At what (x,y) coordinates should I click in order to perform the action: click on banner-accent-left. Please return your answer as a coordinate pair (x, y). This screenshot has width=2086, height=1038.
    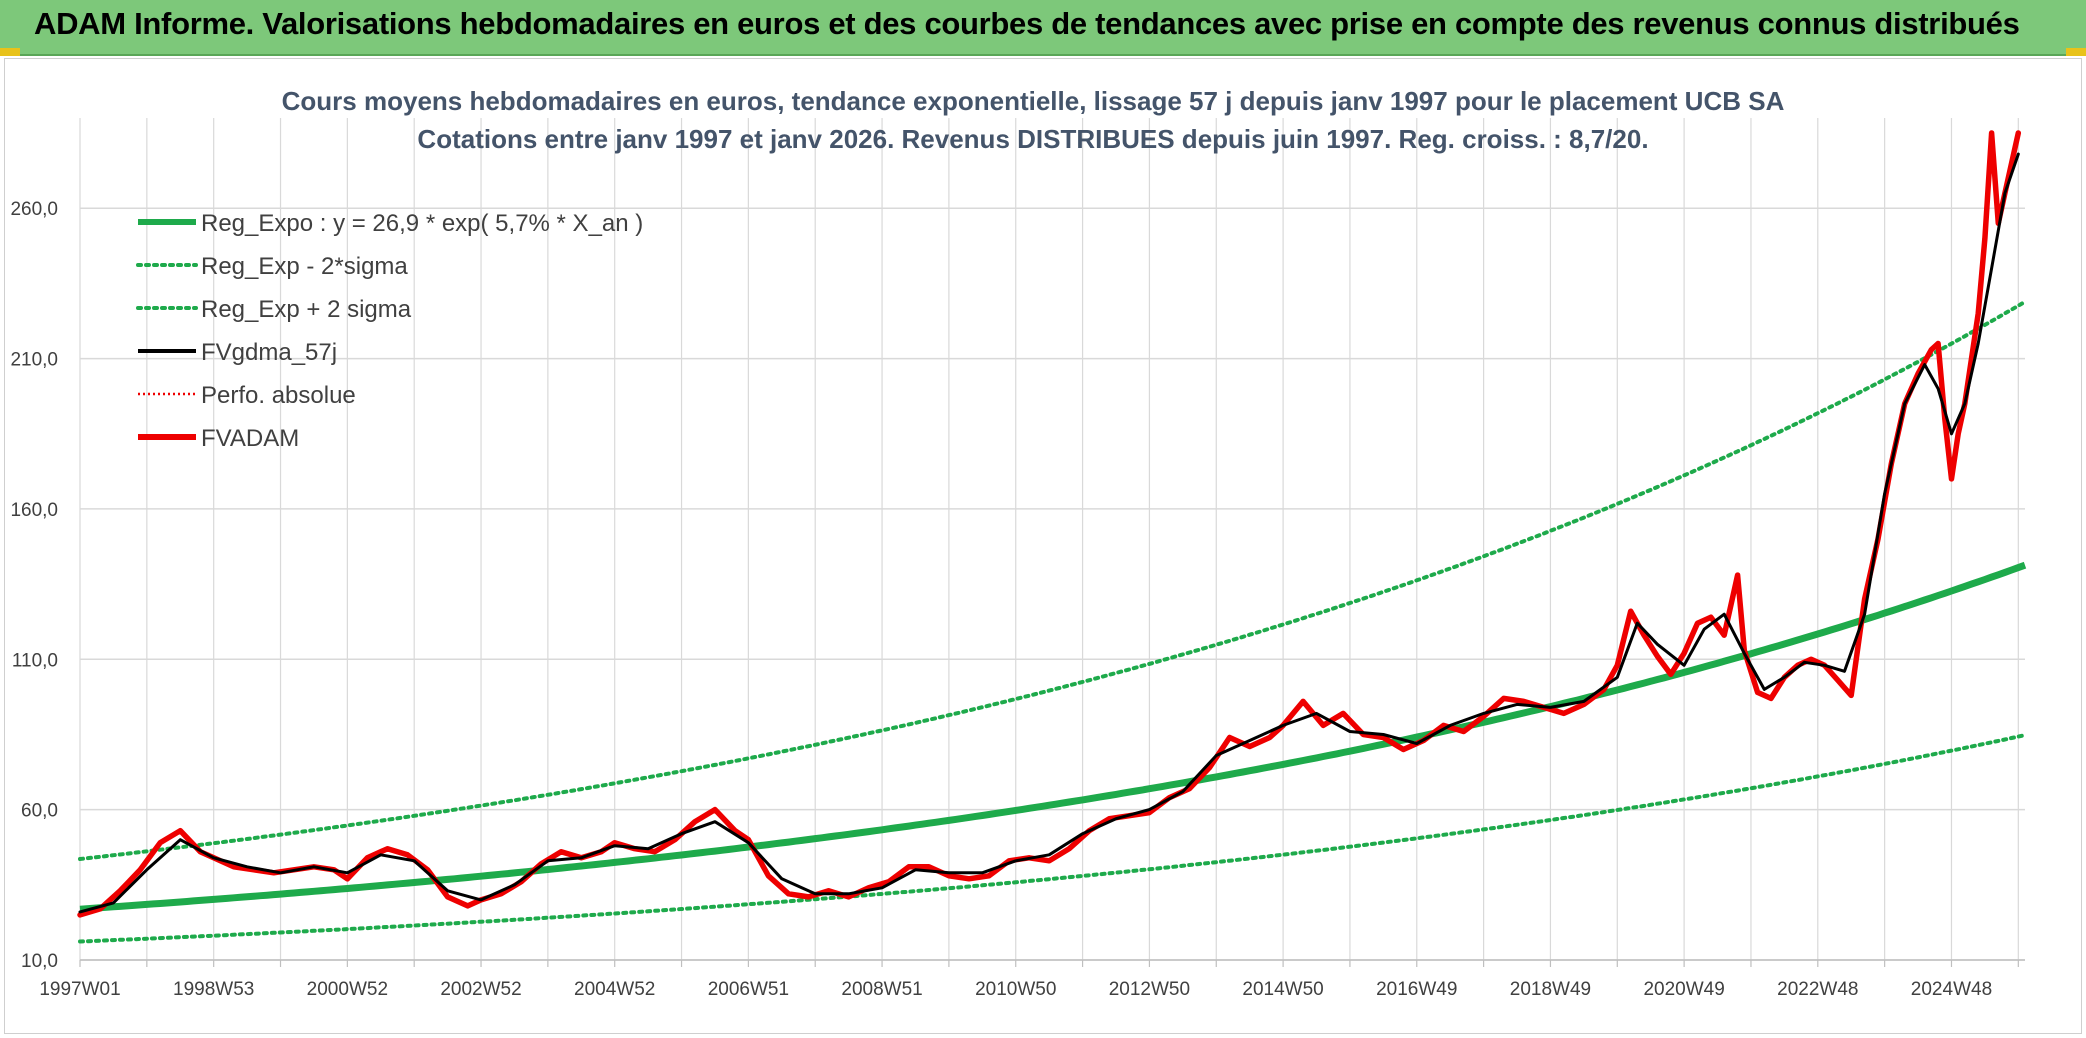
    Looking at the image, I should click on (10, 52).